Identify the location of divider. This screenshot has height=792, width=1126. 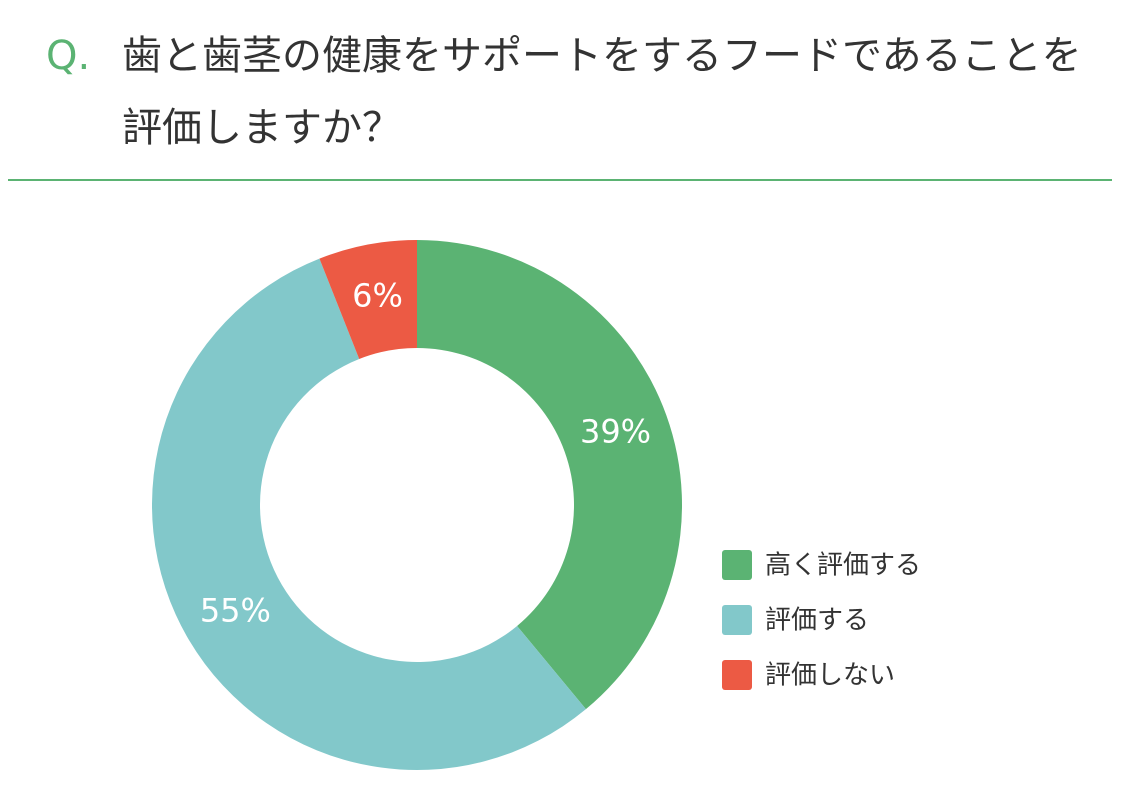
(560, 180).